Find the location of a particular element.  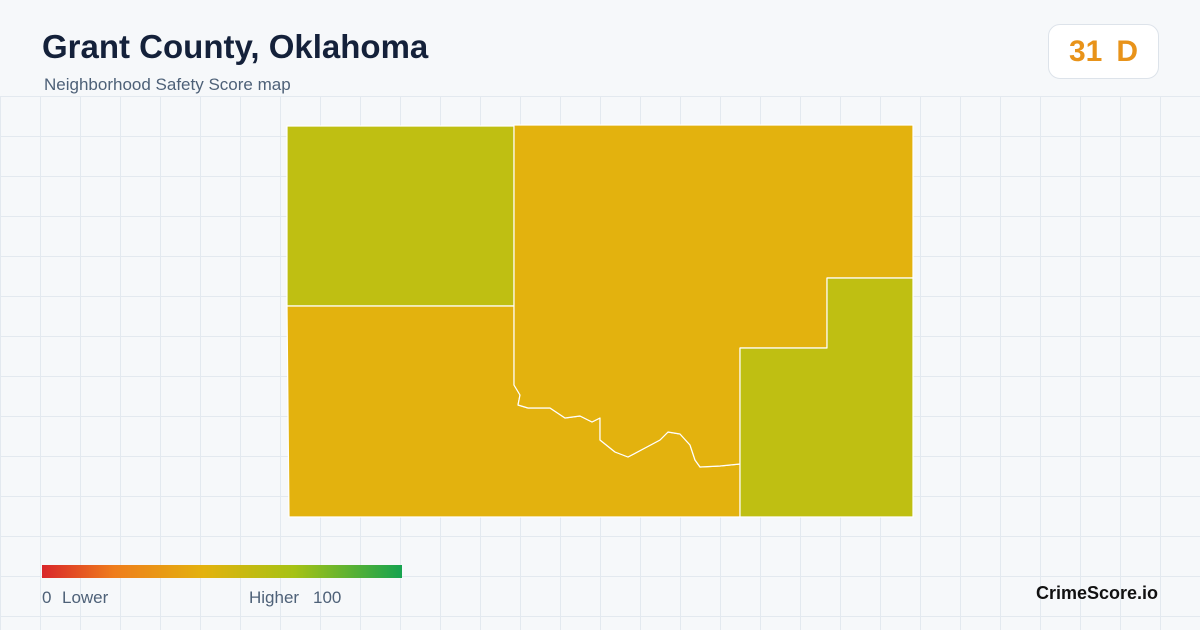

subtitle: Neighborhood Safety Score map is located at coordinates (167, 84).